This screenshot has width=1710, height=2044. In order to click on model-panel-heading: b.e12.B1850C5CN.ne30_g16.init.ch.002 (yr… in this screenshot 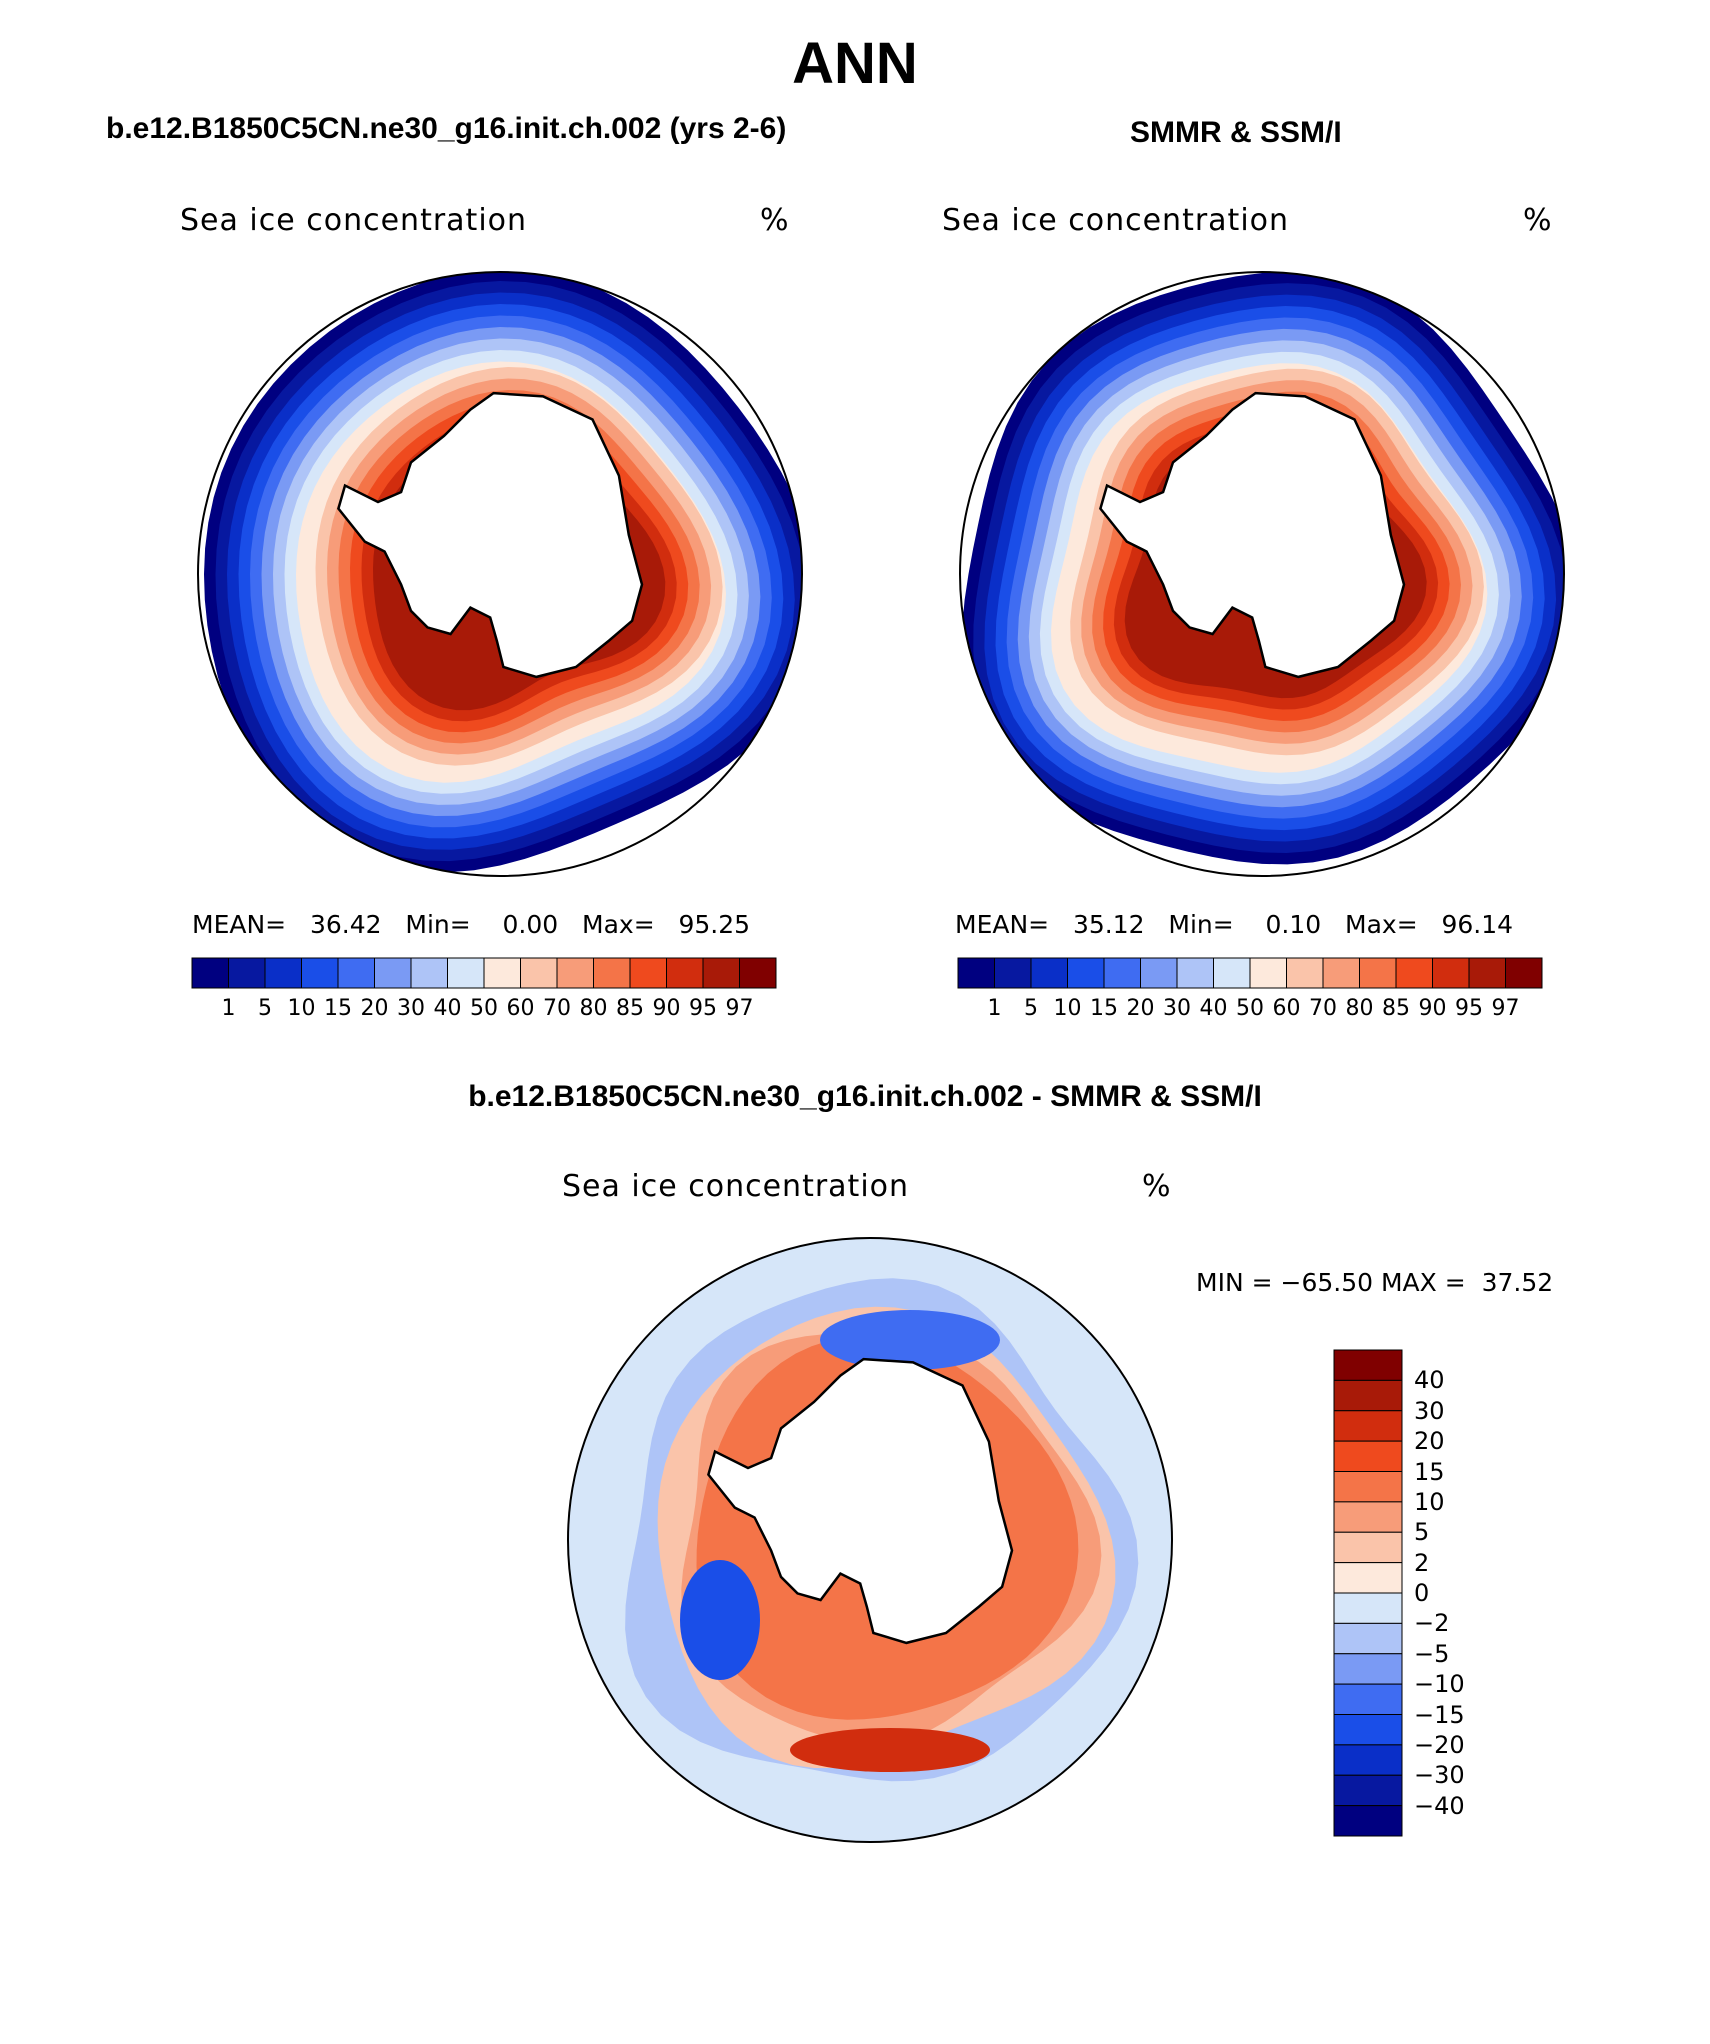, I will do `click(446, 128)`.